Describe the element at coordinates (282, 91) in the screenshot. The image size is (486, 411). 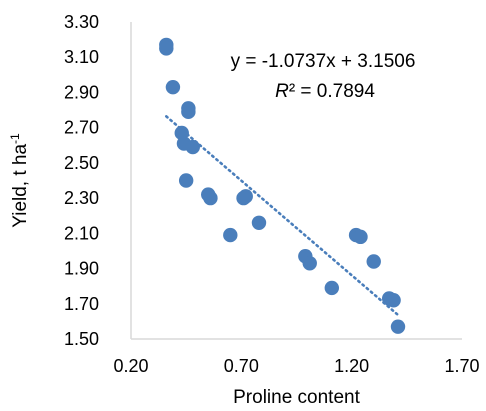
I see `r-squared-symbol: R` at that location.